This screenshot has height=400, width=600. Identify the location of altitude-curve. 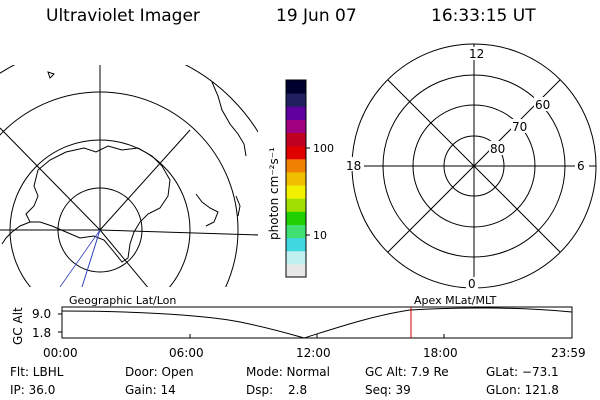
(317, 323).